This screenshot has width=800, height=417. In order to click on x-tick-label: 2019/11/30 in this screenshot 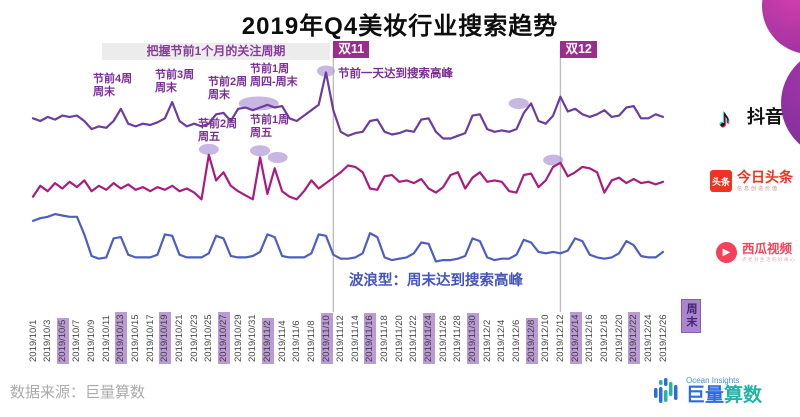, I will do `click(473, 338)`.